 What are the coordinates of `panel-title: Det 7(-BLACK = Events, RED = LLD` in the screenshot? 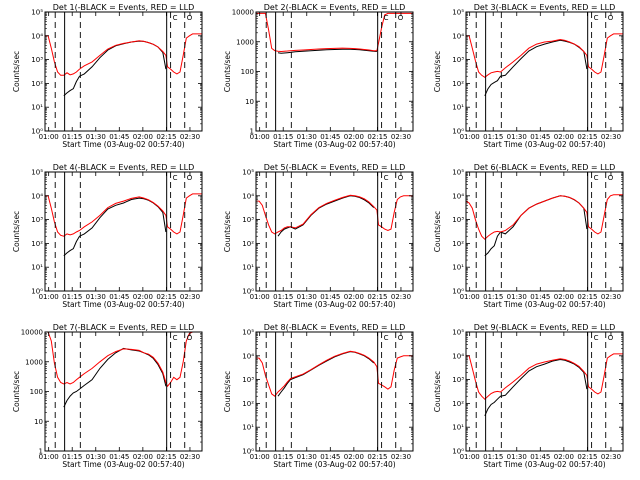 It's located at (123, 327).